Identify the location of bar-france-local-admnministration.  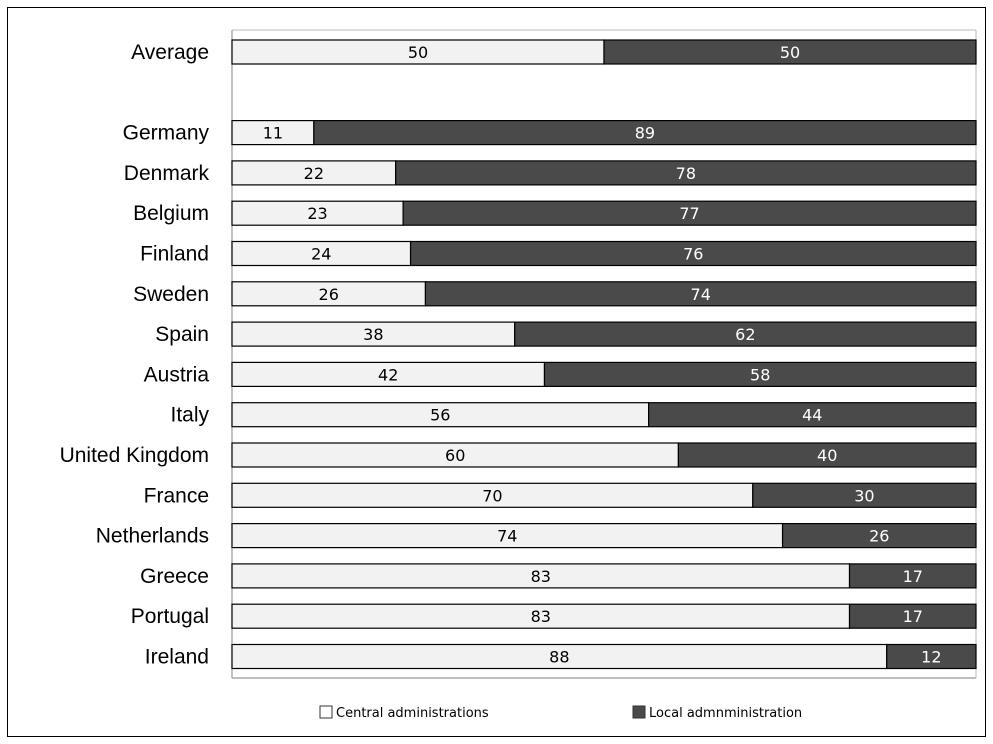
(864, 495).